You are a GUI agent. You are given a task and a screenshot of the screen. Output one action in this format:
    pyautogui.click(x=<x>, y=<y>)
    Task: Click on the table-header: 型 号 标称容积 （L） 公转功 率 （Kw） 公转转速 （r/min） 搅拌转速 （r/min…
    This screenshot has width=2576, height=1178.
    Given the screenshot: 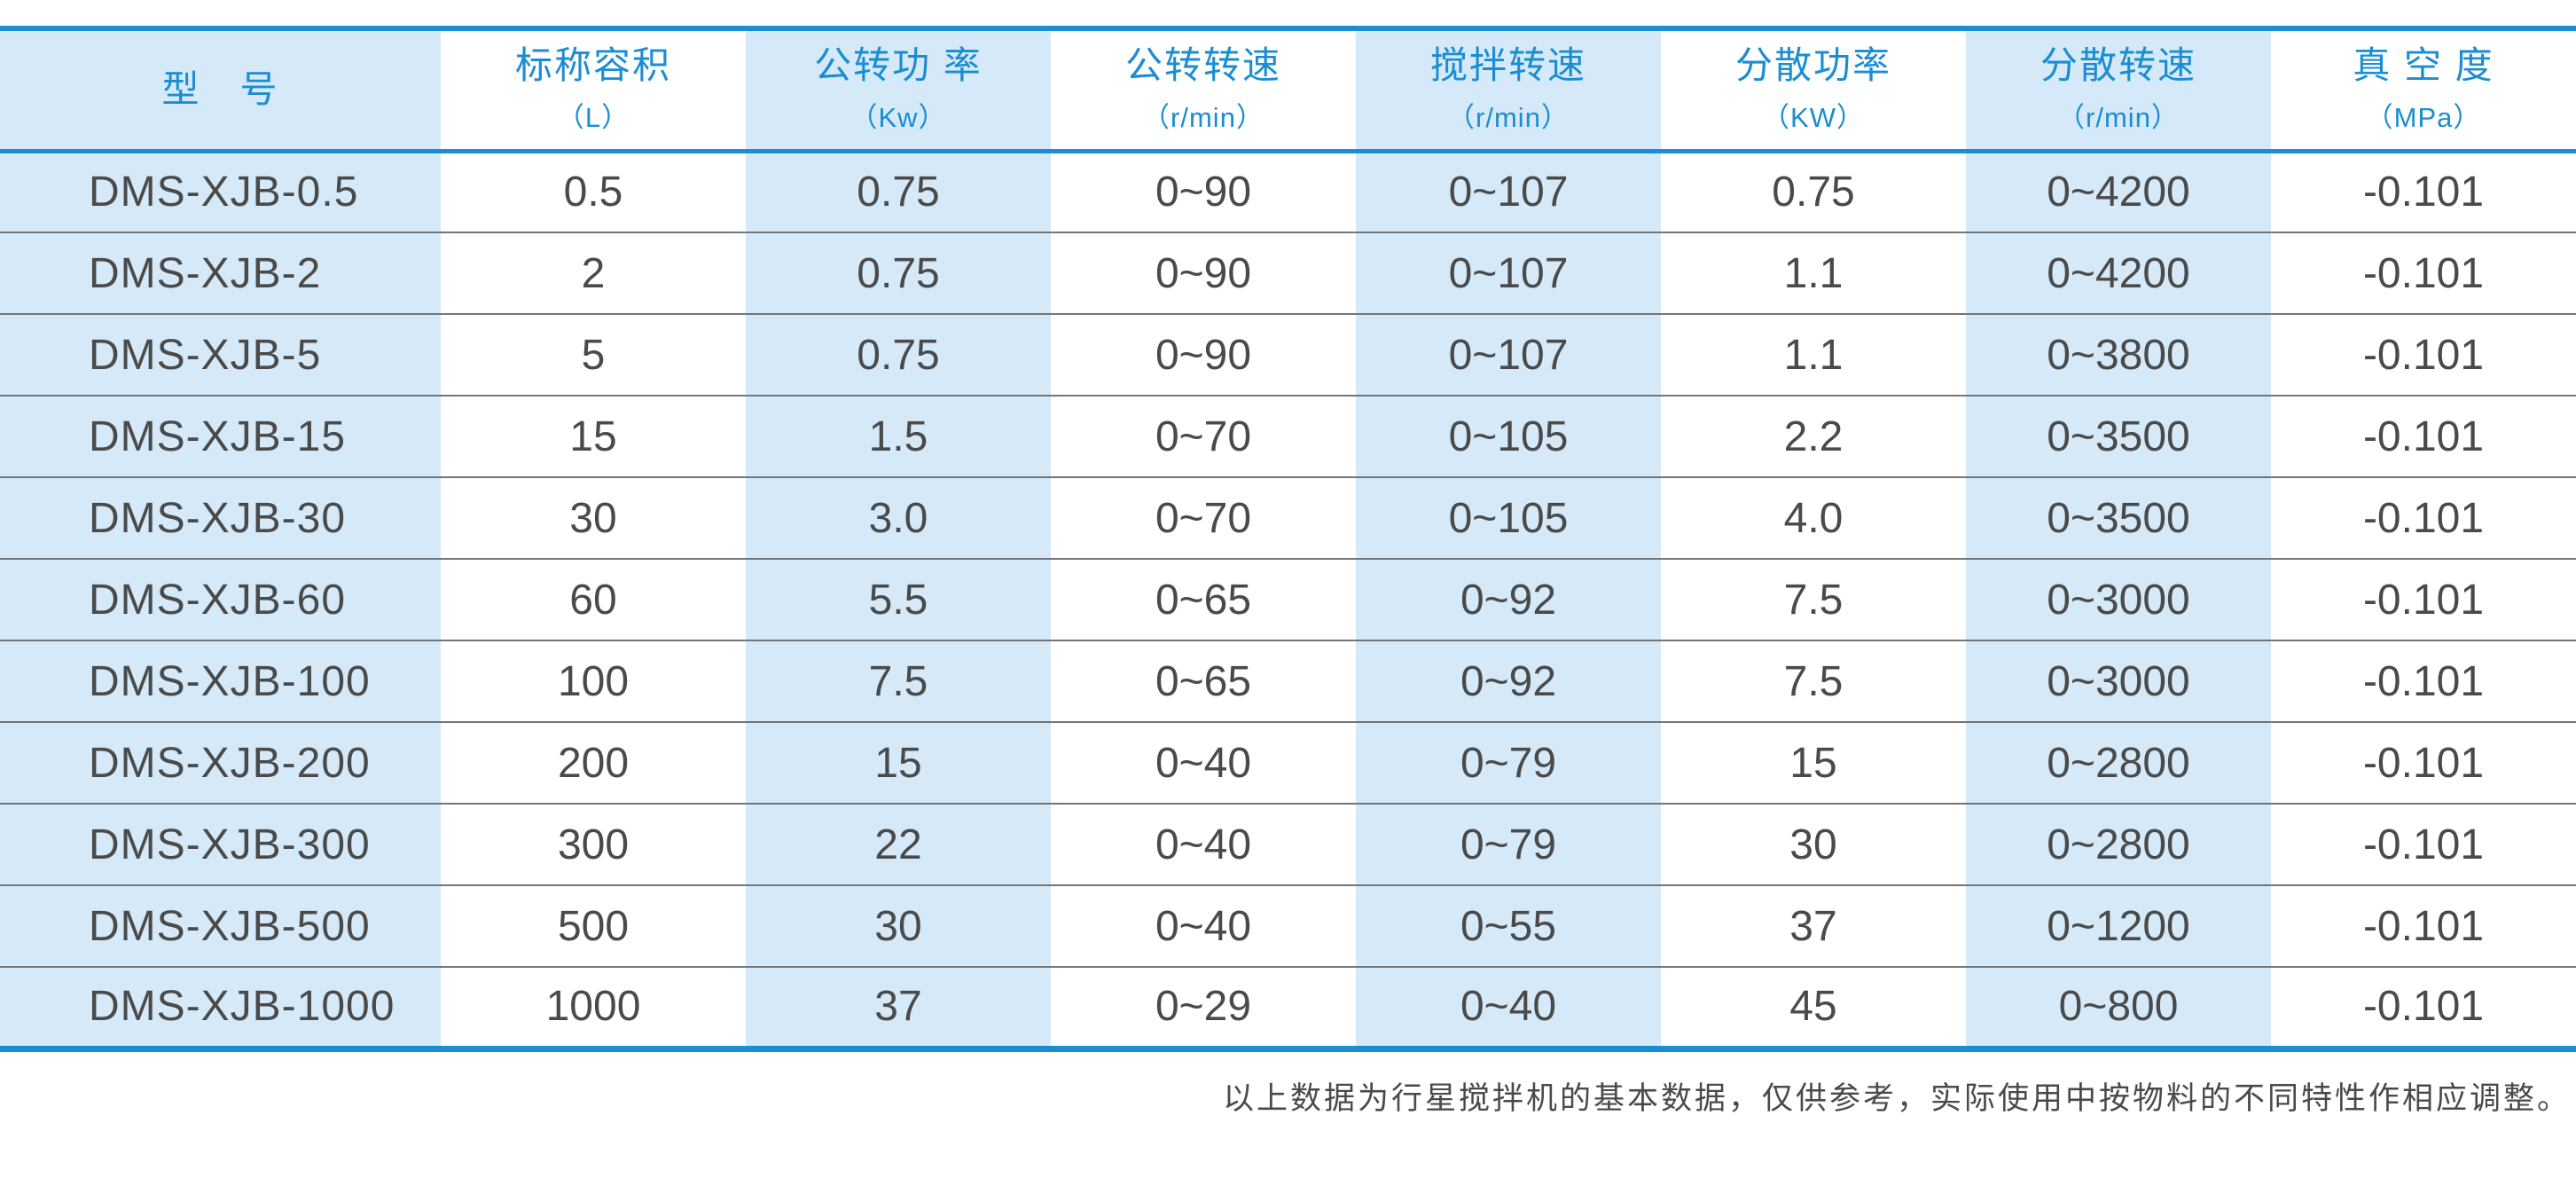 What is the action you would take?
    pyautogui.click(x=1288, y=90)
    